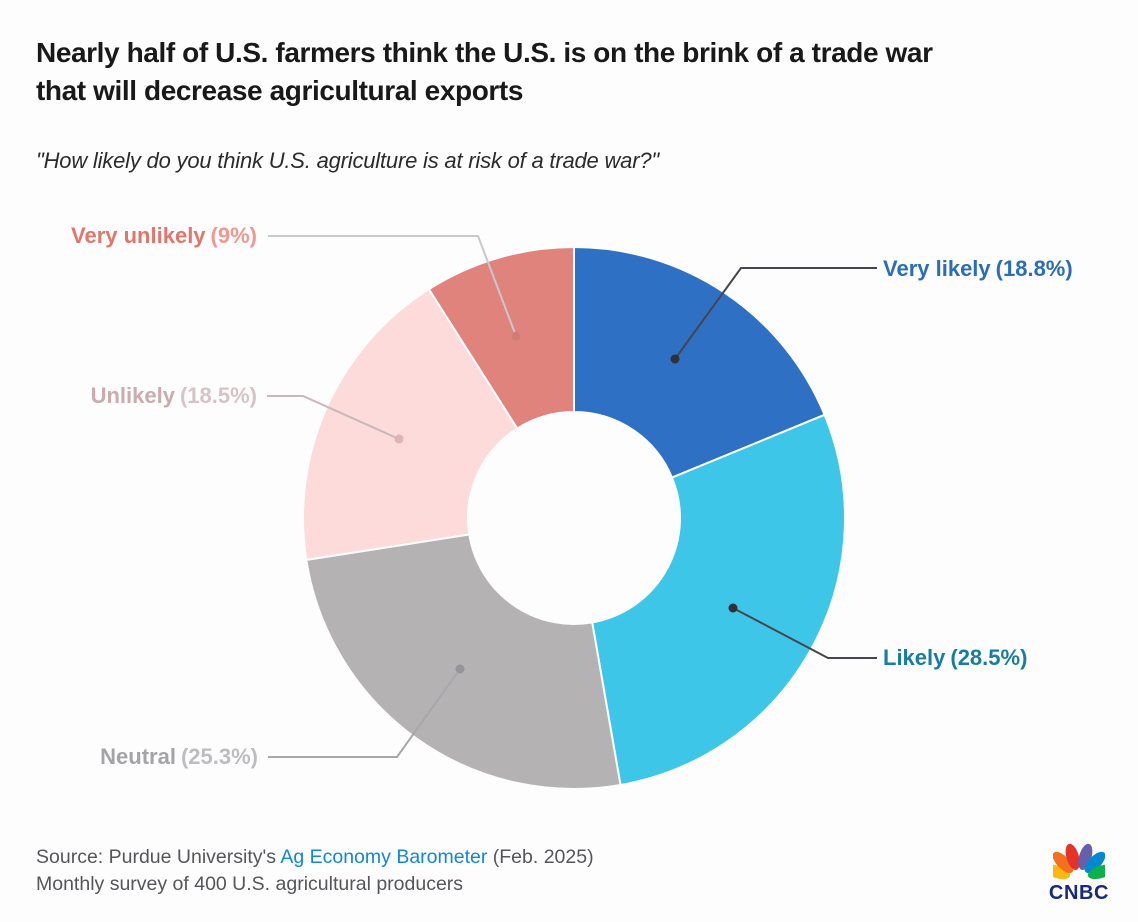  I want to click on label-unlikely-name: Unlikely, so click(132, 395).